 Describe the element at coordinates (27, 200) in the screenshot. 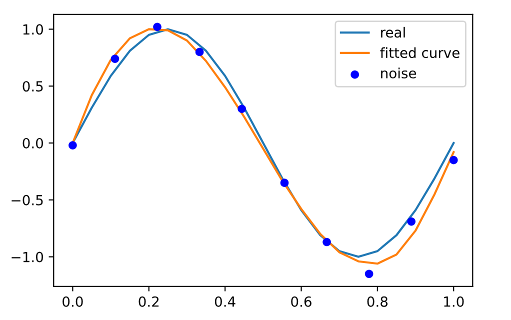

I see `y-tick-label: −0.5` at that location.